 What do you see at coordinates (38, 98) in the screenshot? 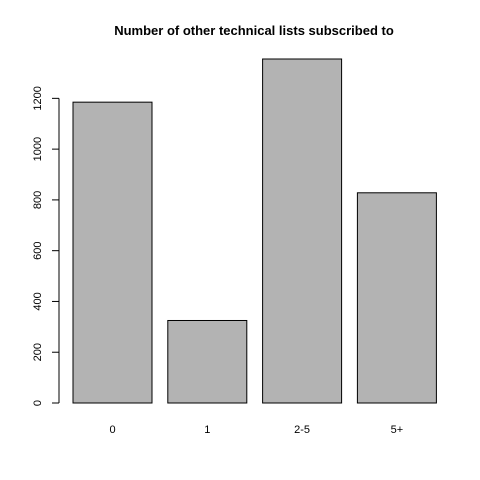
I see `y-tick-label: 1200` at bounding box center [38, 98].